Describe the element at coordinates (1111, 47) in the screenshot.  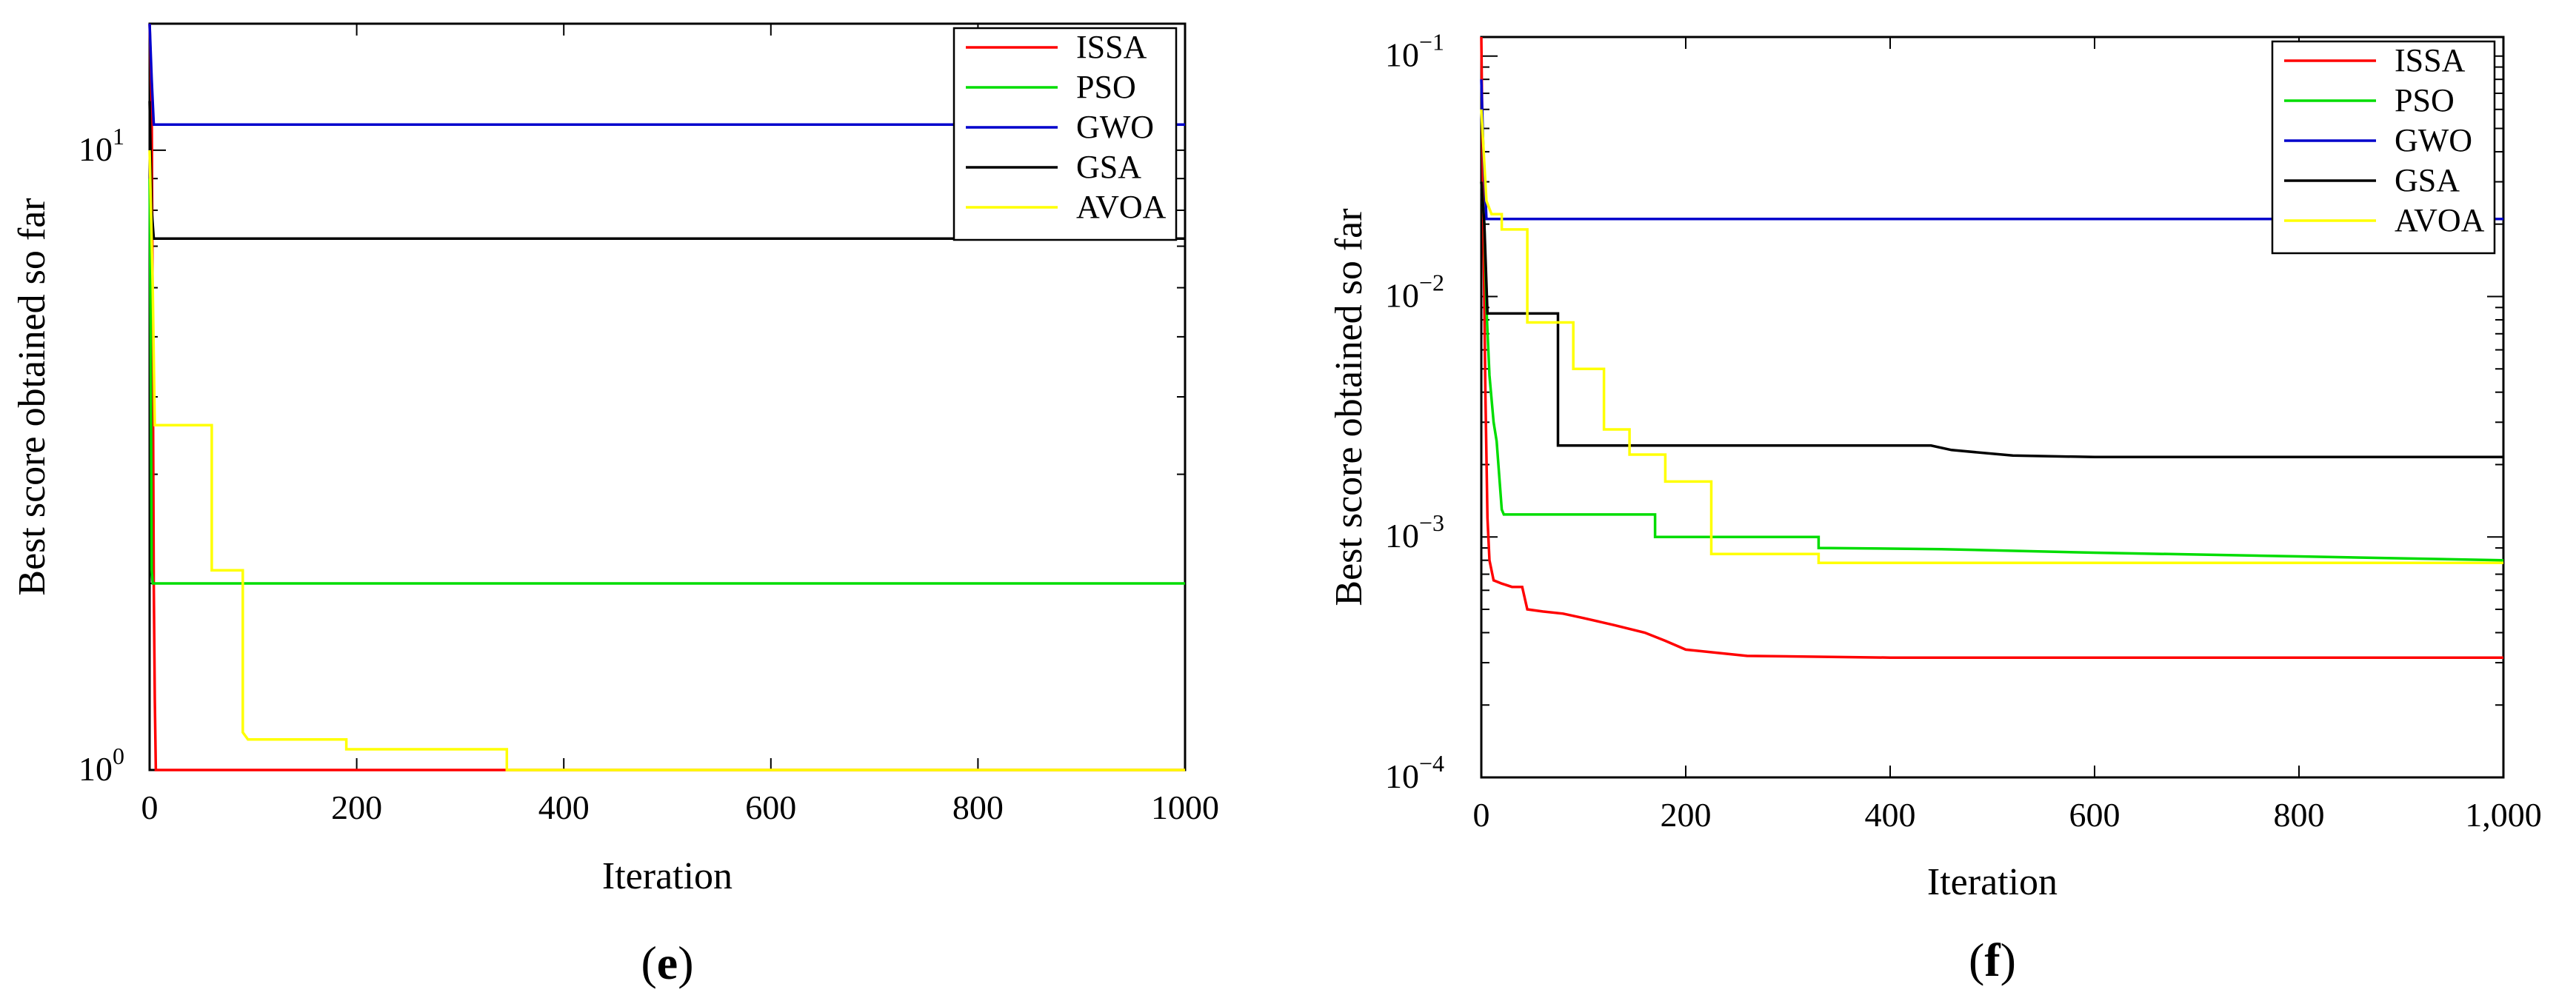
I see `chart-e-legend-label-issa: ISSA` at that location.